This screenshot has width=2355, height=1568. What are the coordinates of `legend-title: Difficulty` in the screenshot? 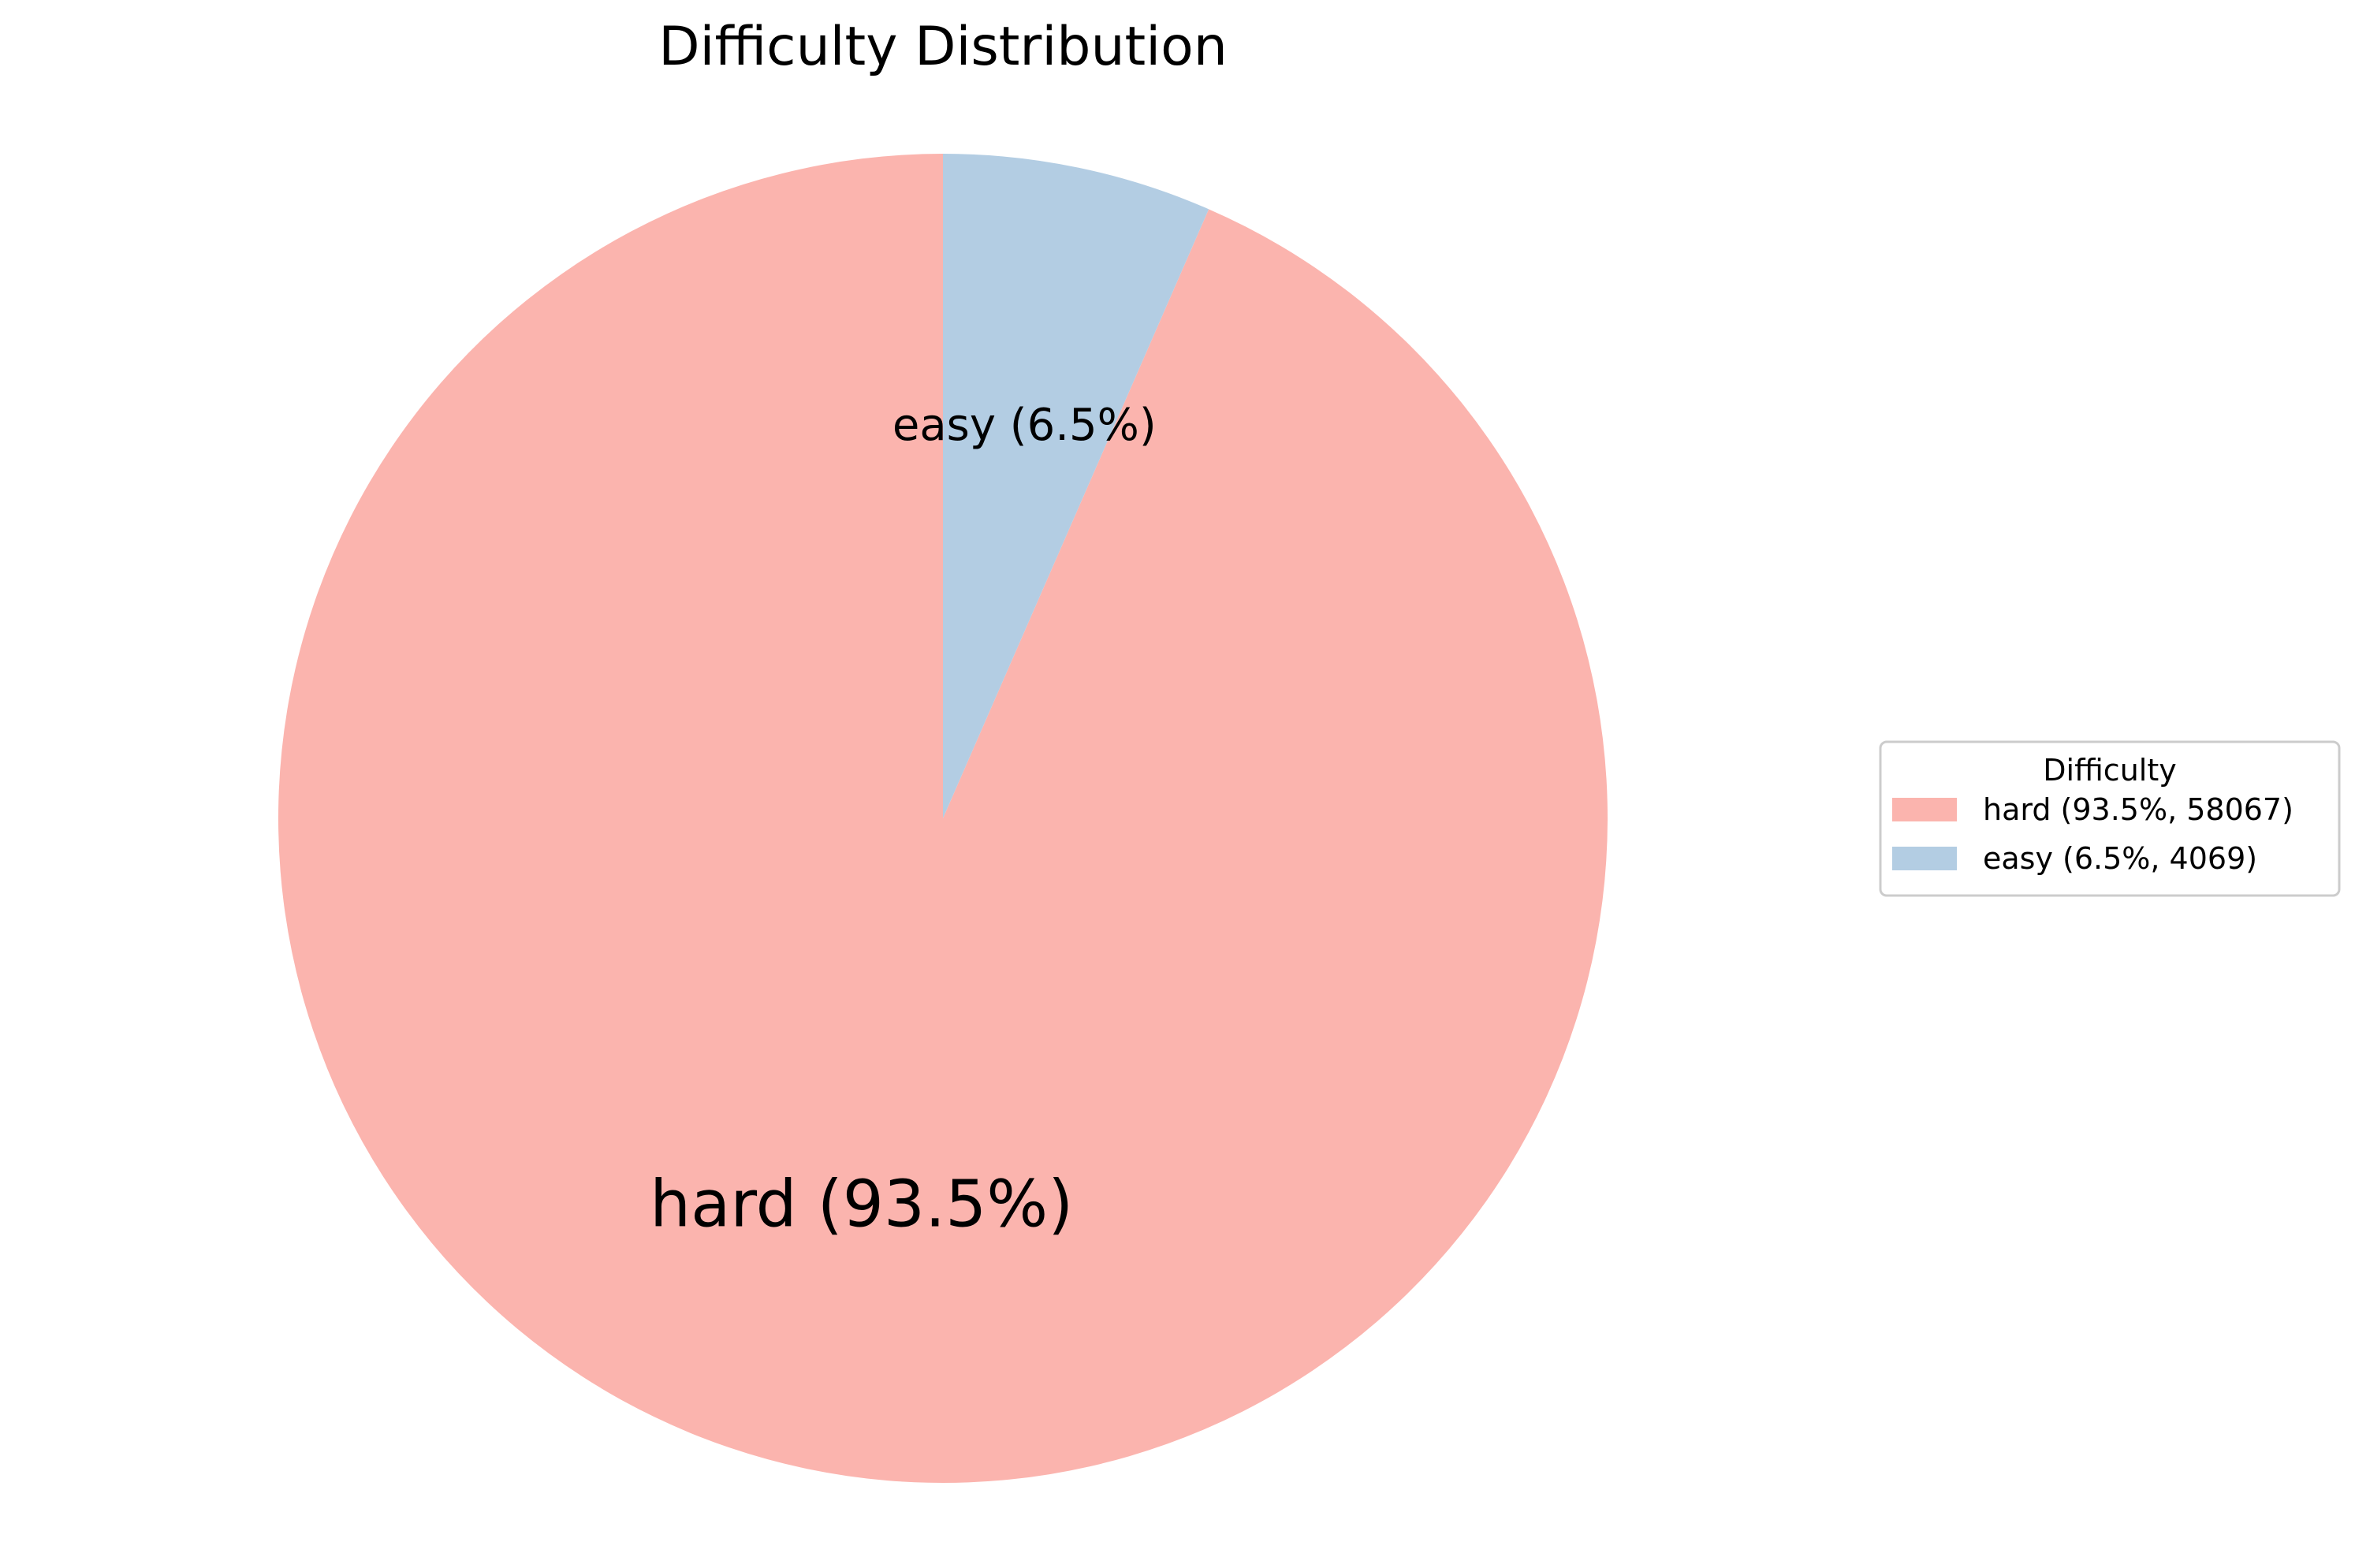 It's located at (2109, 770).